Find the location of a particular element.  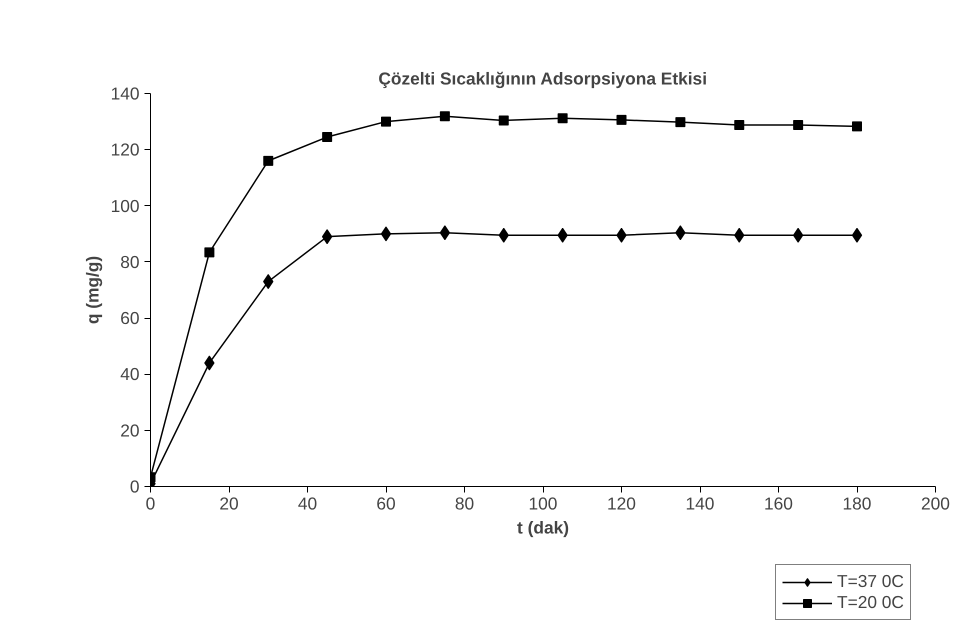

x-tick-label: 0 is located at coordinates (151, 504).